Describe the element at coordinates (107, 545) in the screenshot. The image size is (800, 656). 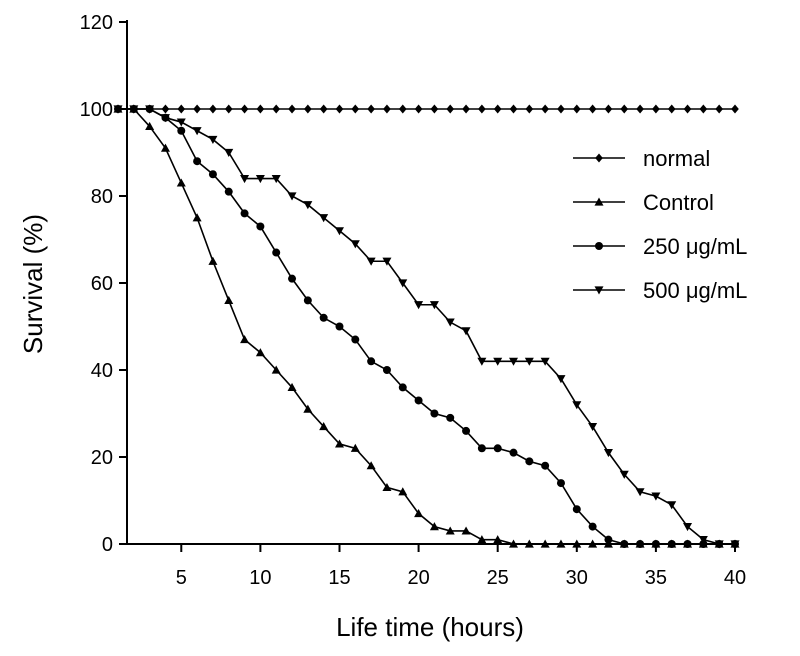
I see `y-tick-label: 0` at that location.